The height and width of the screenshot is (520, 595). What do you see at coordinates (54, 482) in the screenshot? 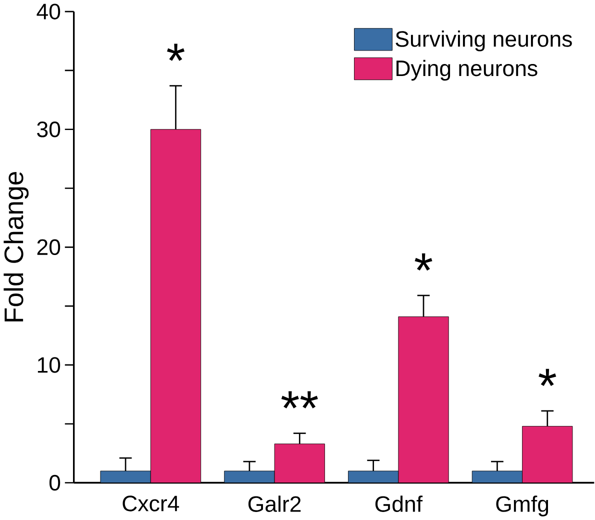
I see `y-tick-label: 0` at bounding box center [54, 482].